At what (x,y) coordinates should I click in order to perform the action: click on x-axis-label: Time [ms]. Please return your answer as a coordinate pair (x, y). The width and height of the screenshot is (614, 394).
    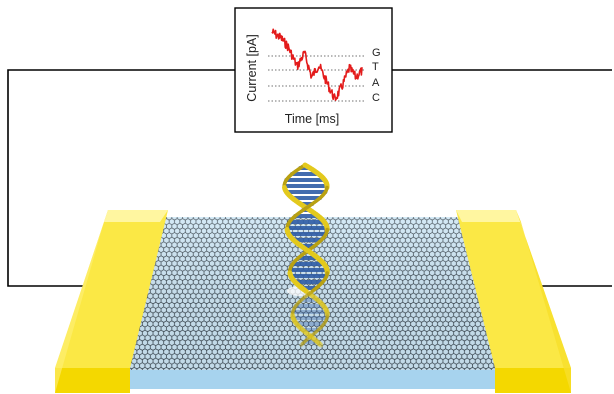
    Looking at the image, I should click on (312, 119).